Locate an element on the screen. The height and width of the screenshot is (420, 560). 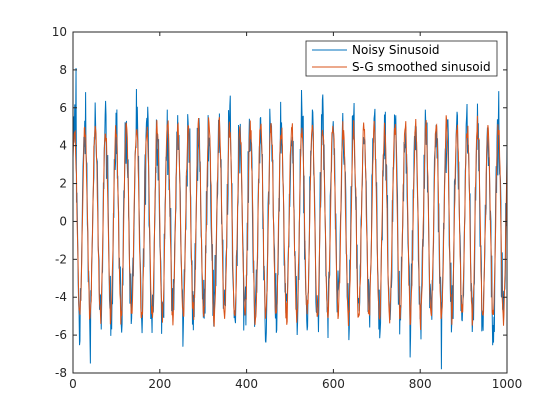
y-tick-label: 6 is located at coordinates (63, 108).